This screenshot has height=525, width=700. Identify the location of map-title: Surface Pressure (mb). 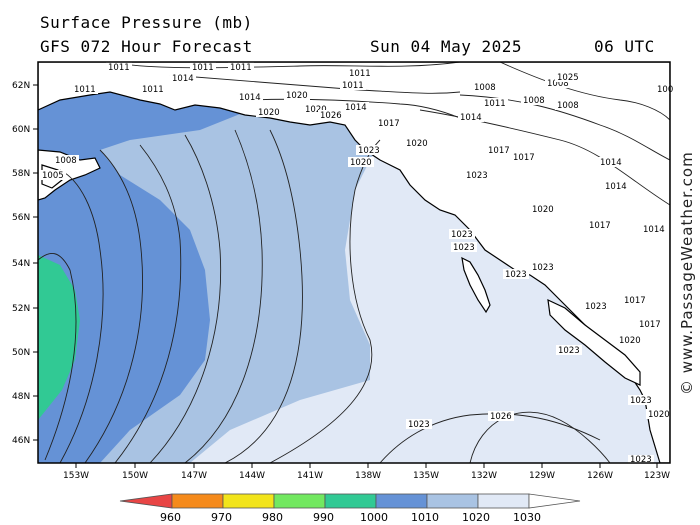
(146, 22).